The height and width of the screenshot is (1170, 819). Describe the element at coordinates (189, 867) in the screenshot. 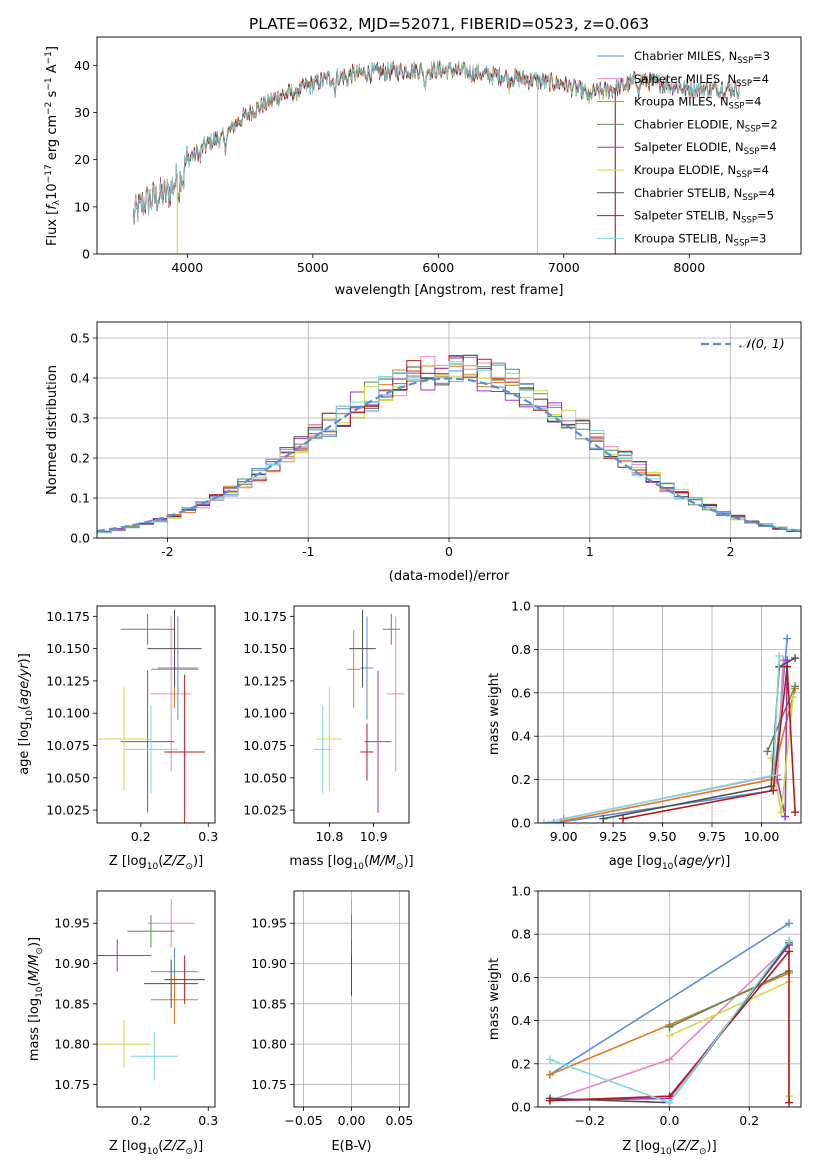

I see `age-vs-z-xlabel-part: ⊙` at that location.